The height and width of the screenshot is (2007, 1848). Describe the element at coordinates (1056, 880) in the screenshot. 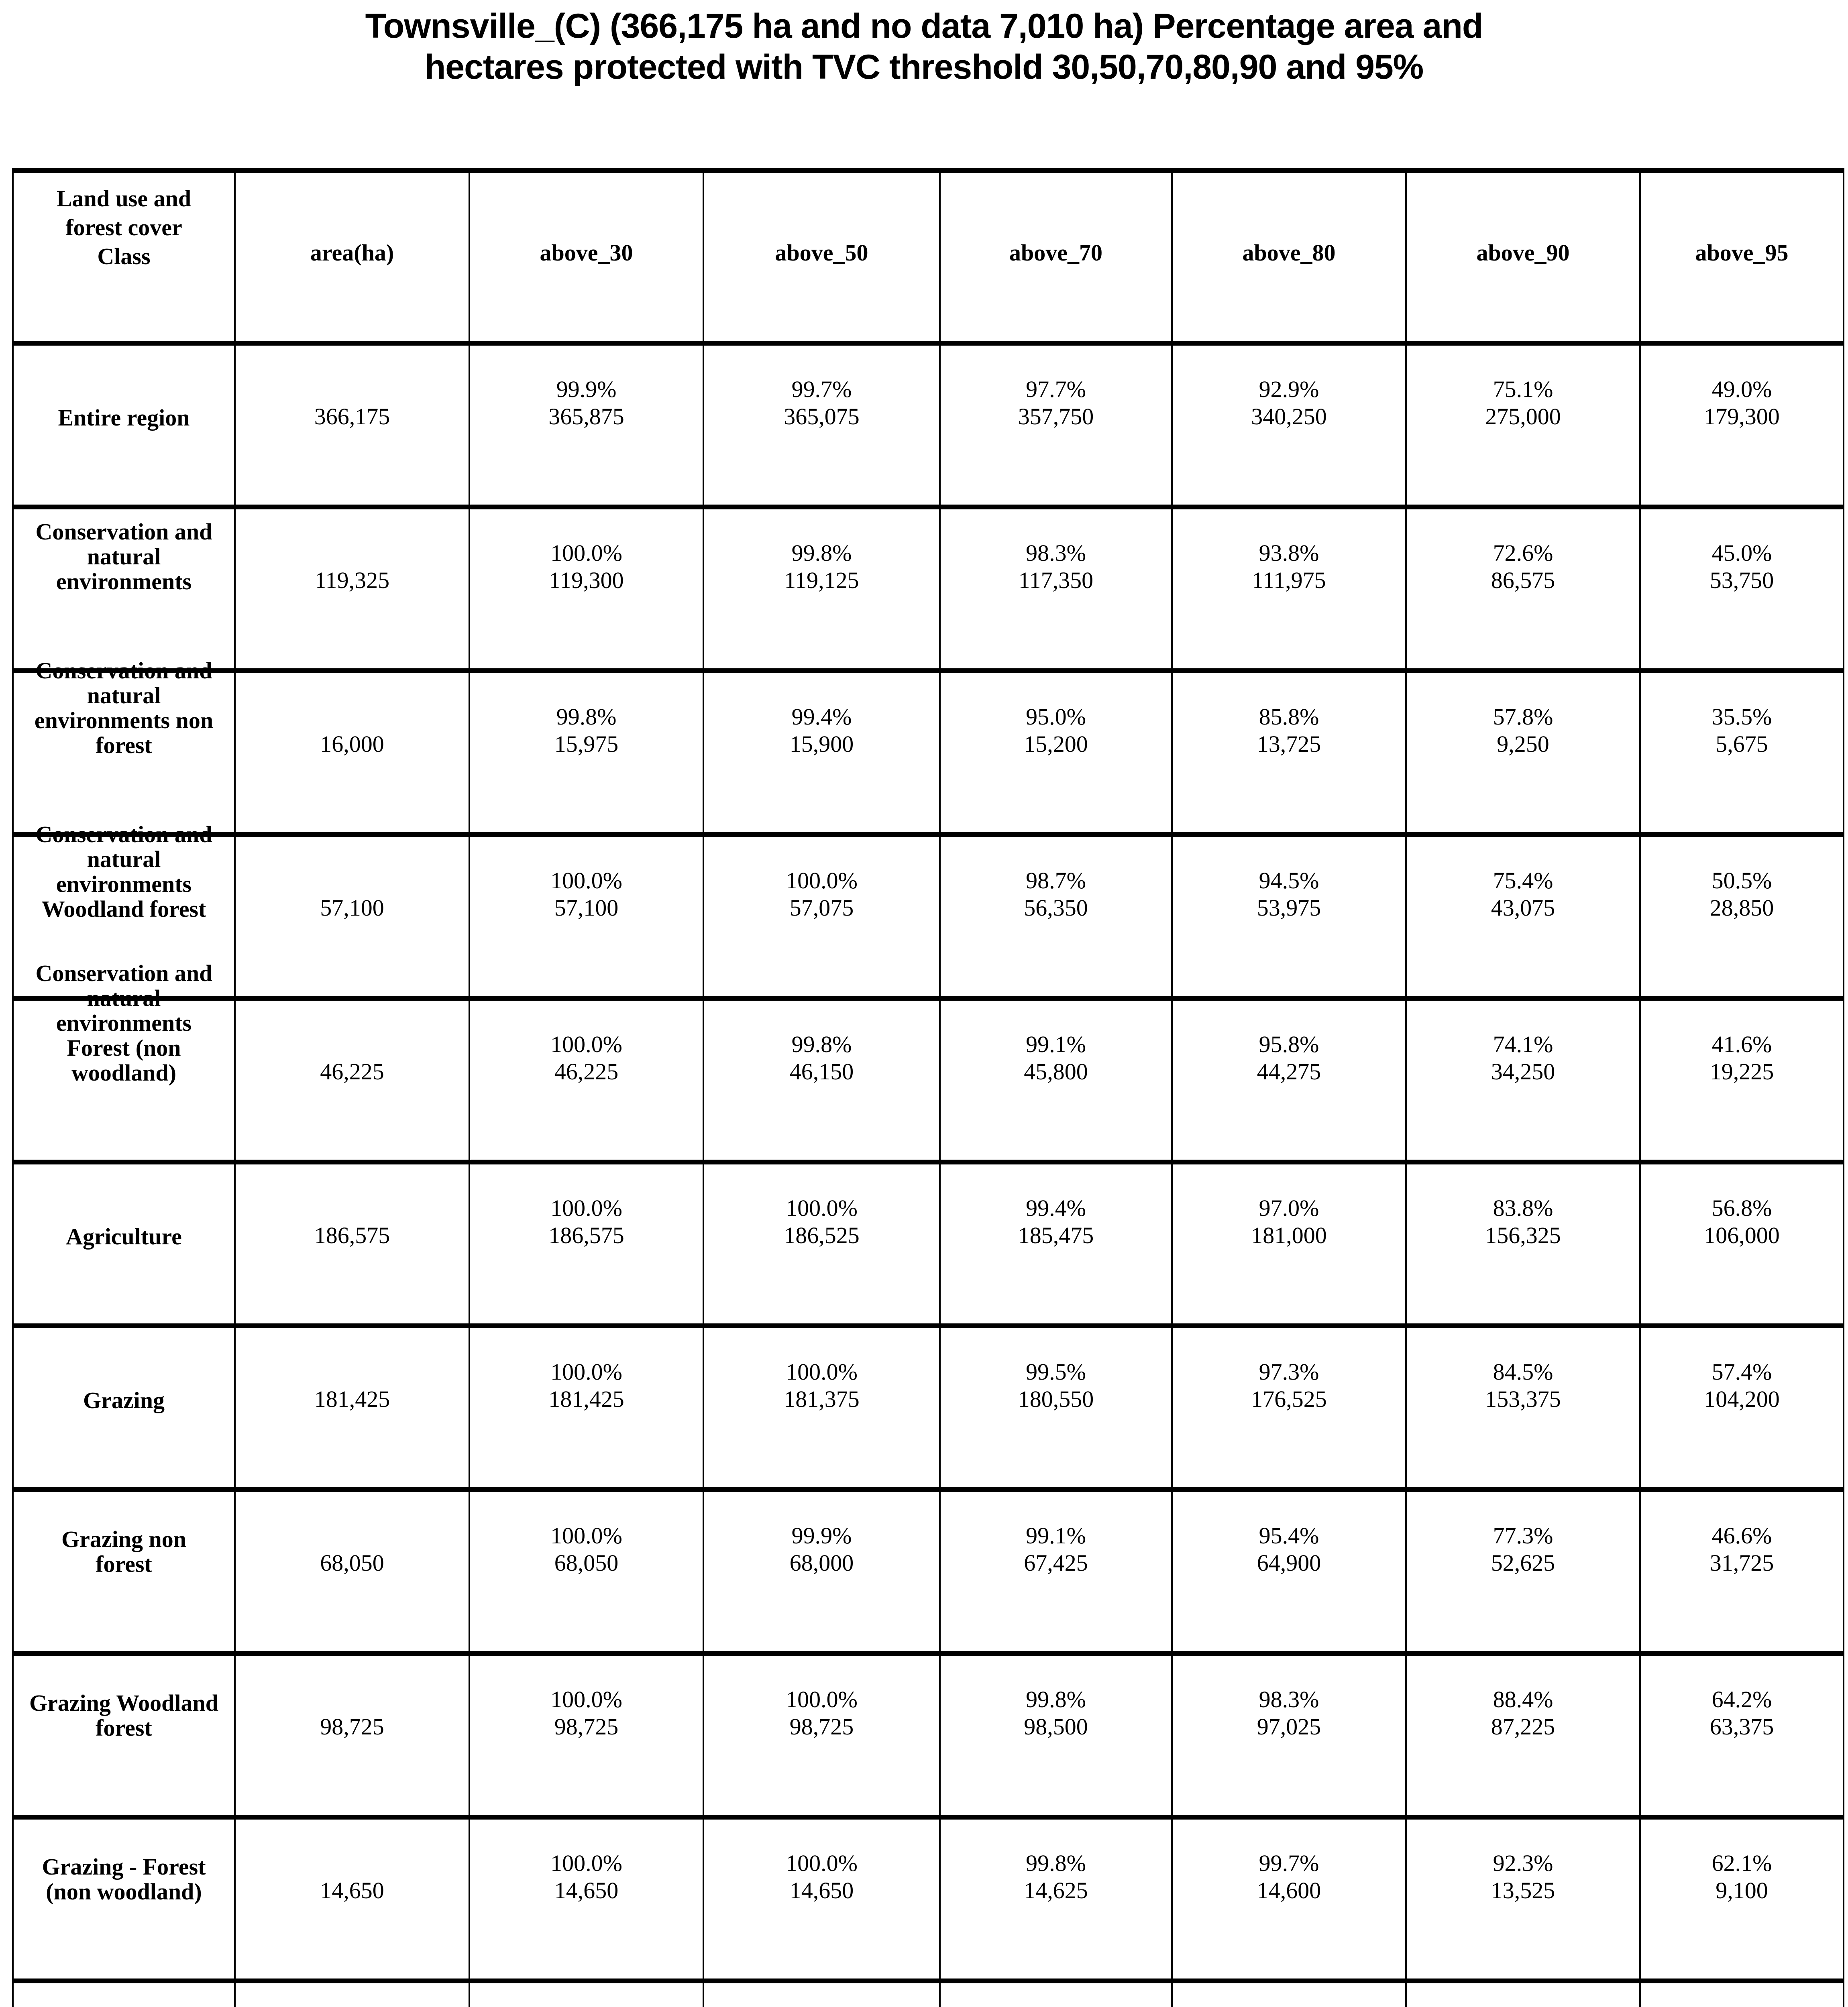

I see `percent-value: 98.7%` at that location.